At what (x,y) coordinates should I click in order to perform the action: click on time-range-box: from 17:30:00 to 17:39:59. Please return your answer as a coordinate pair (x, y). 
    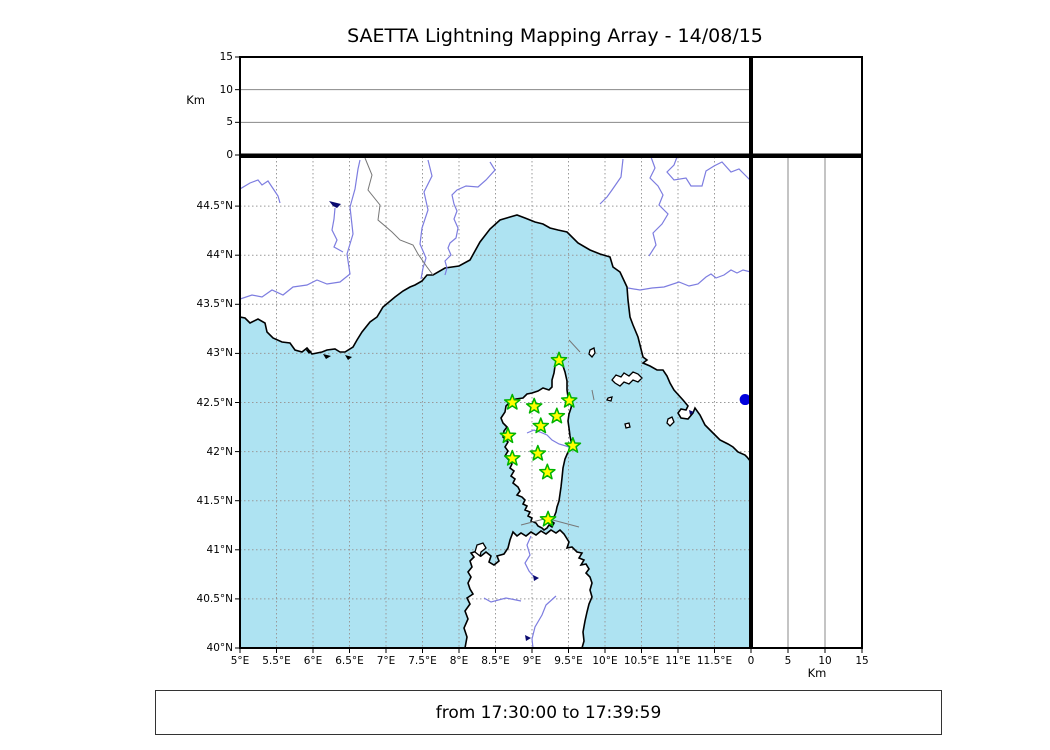
    Looking at the image, I should click on (548, 712).